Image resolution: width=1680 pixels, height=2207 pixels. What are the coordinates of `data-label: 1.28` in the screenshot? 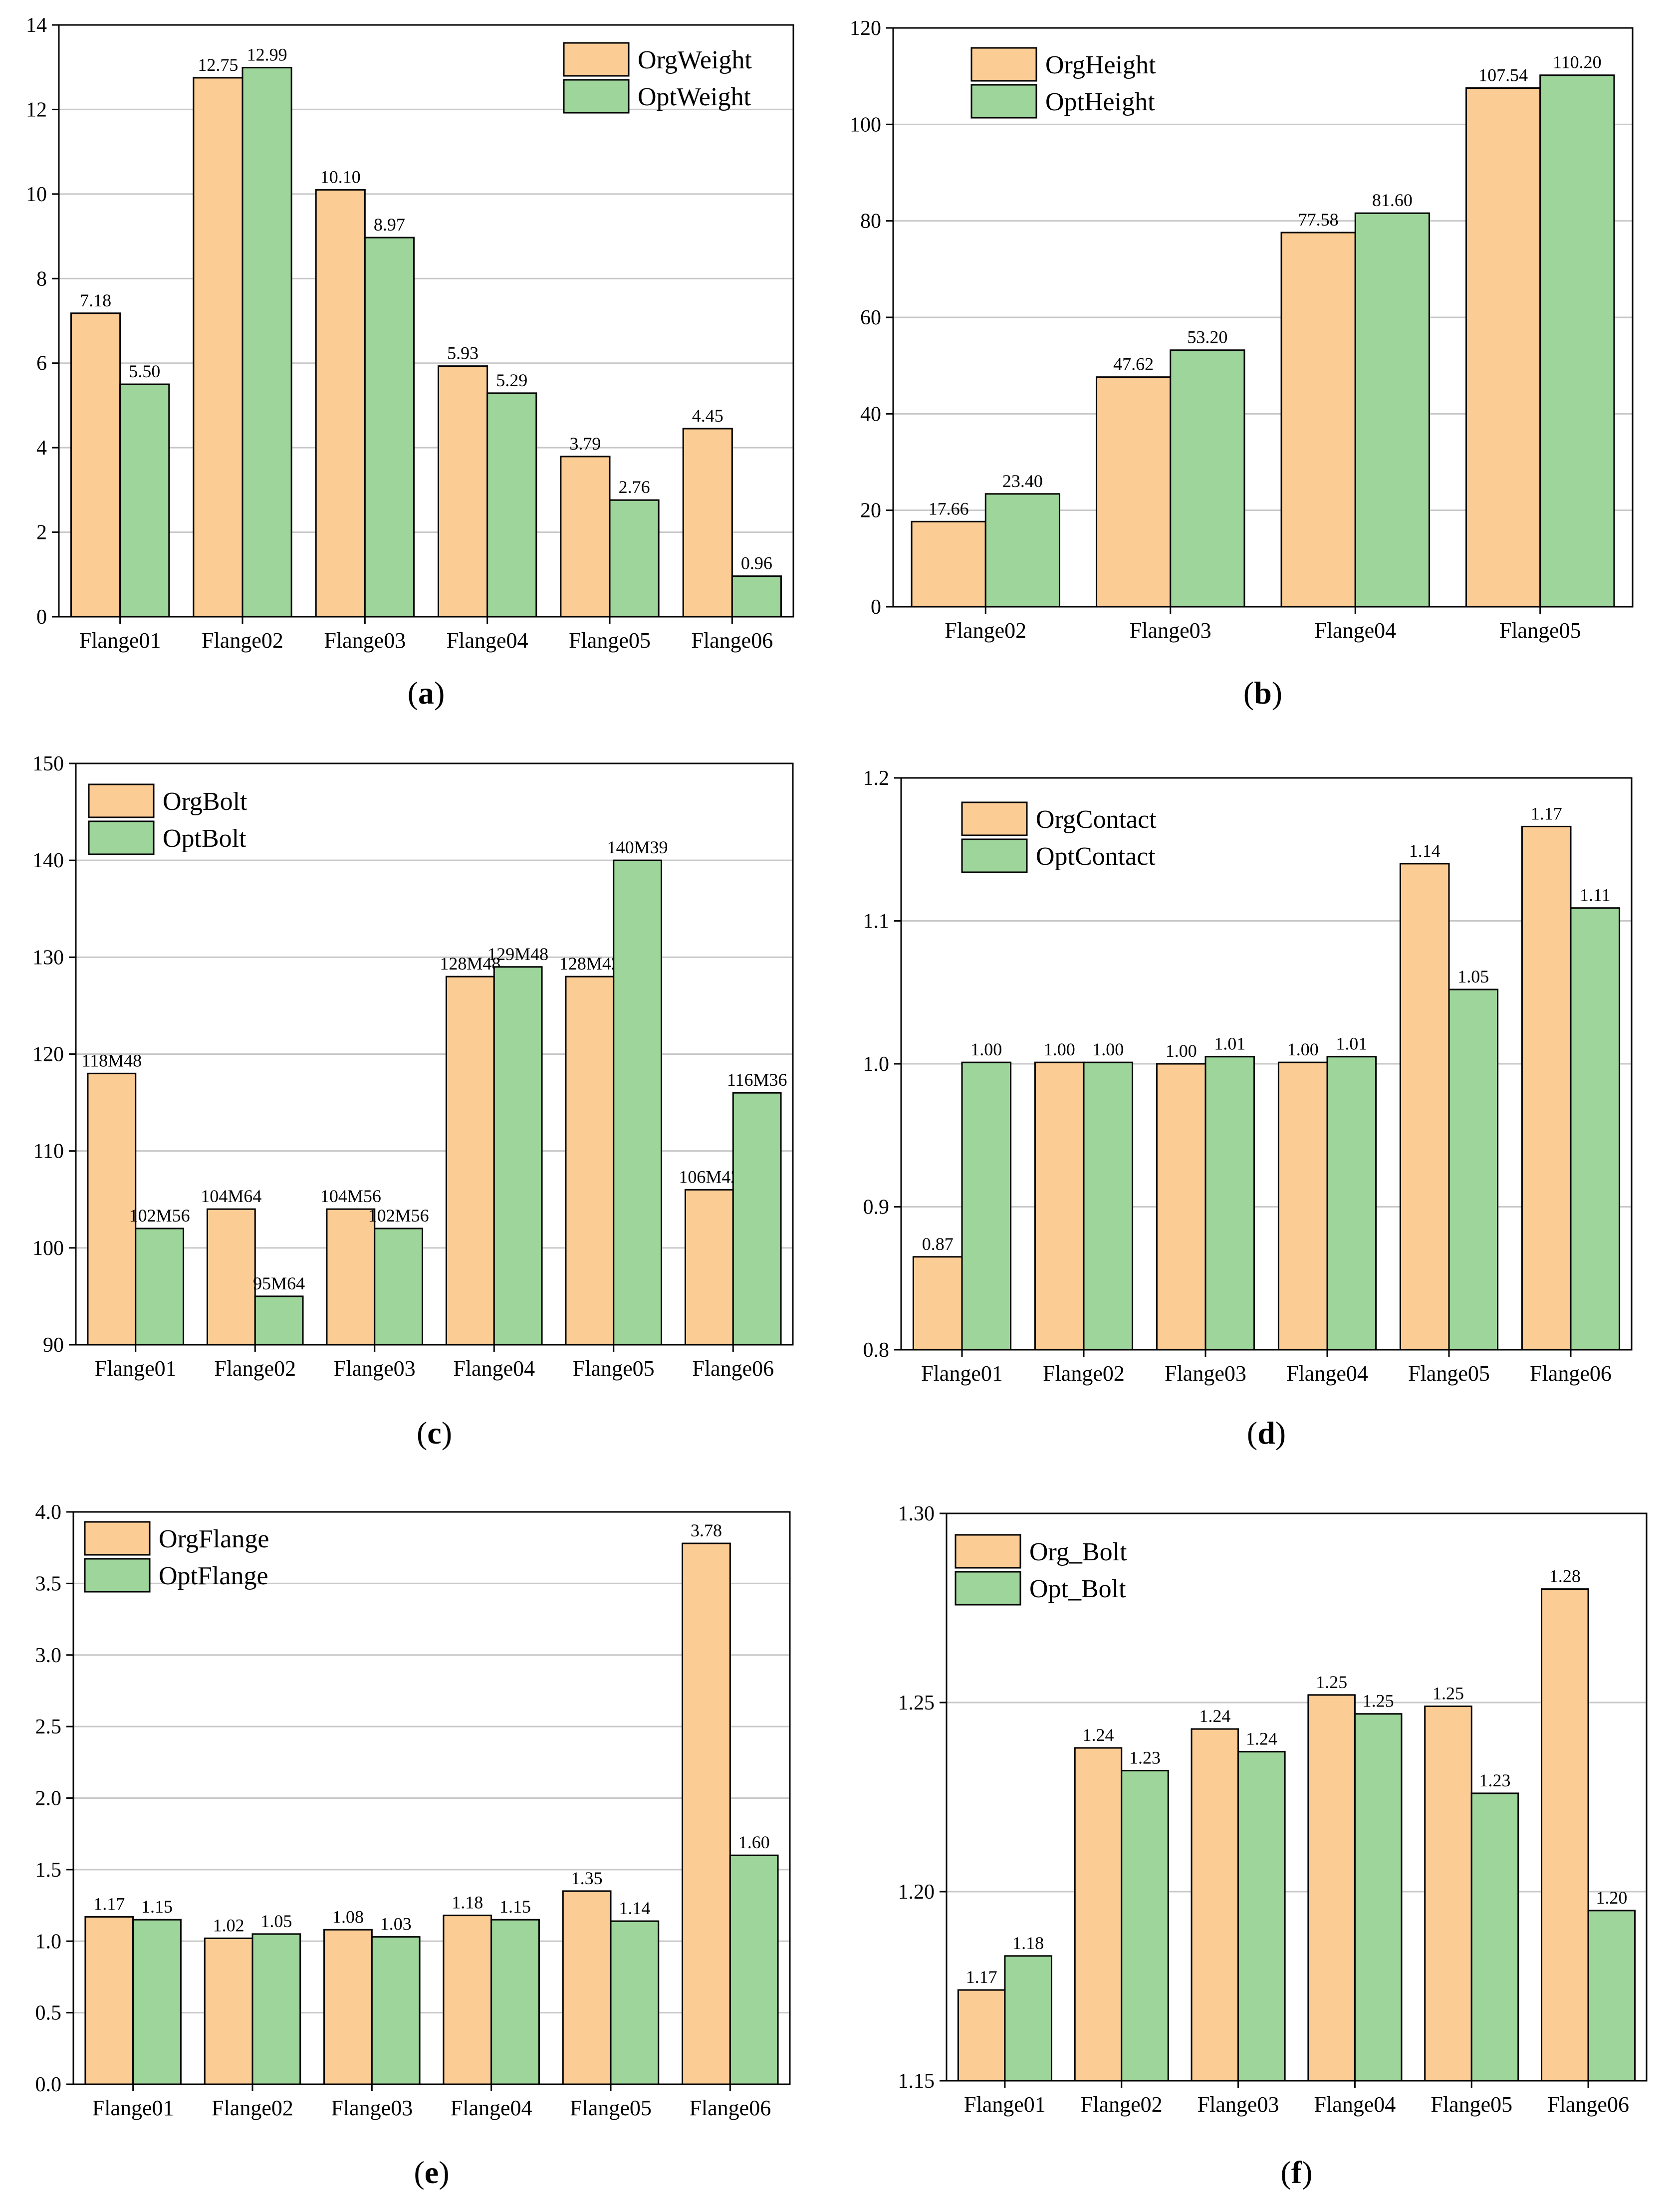 It's located at (1565, 1576).